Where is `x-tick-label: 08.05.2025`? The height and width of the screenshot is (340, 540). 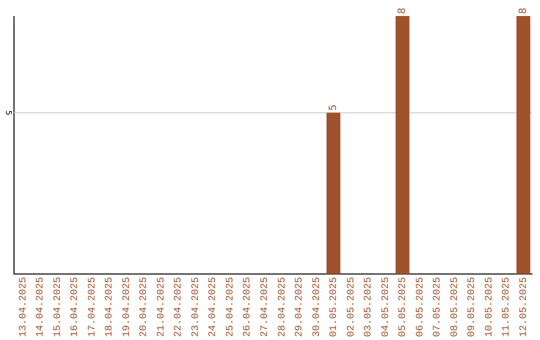 x-tick-label: 08.05.2025 is located at coordinates (455, 307).